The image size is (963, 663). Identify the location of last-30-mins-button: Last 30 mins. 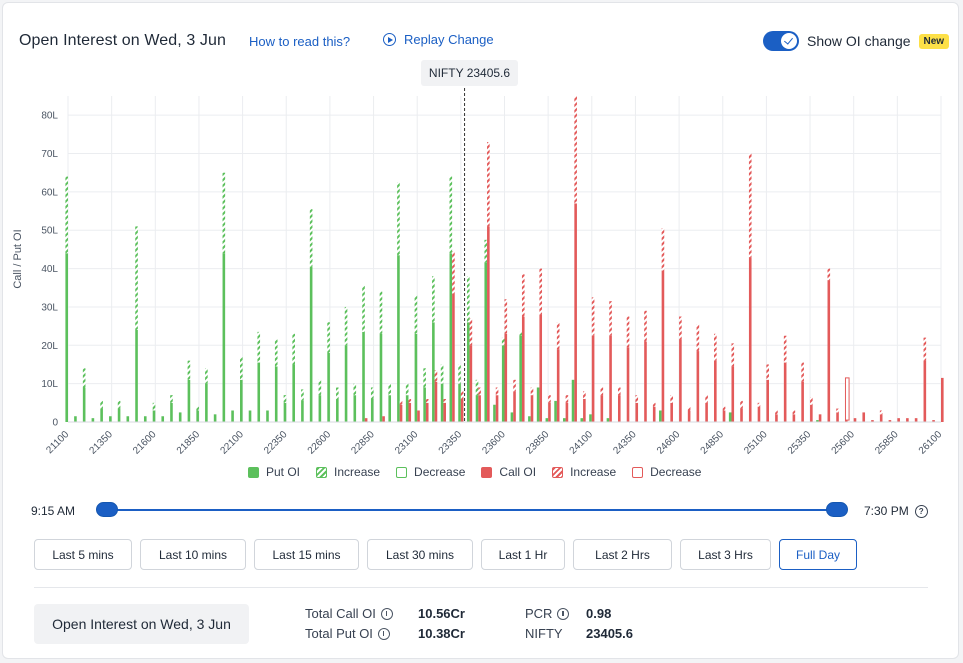
(420, 554).